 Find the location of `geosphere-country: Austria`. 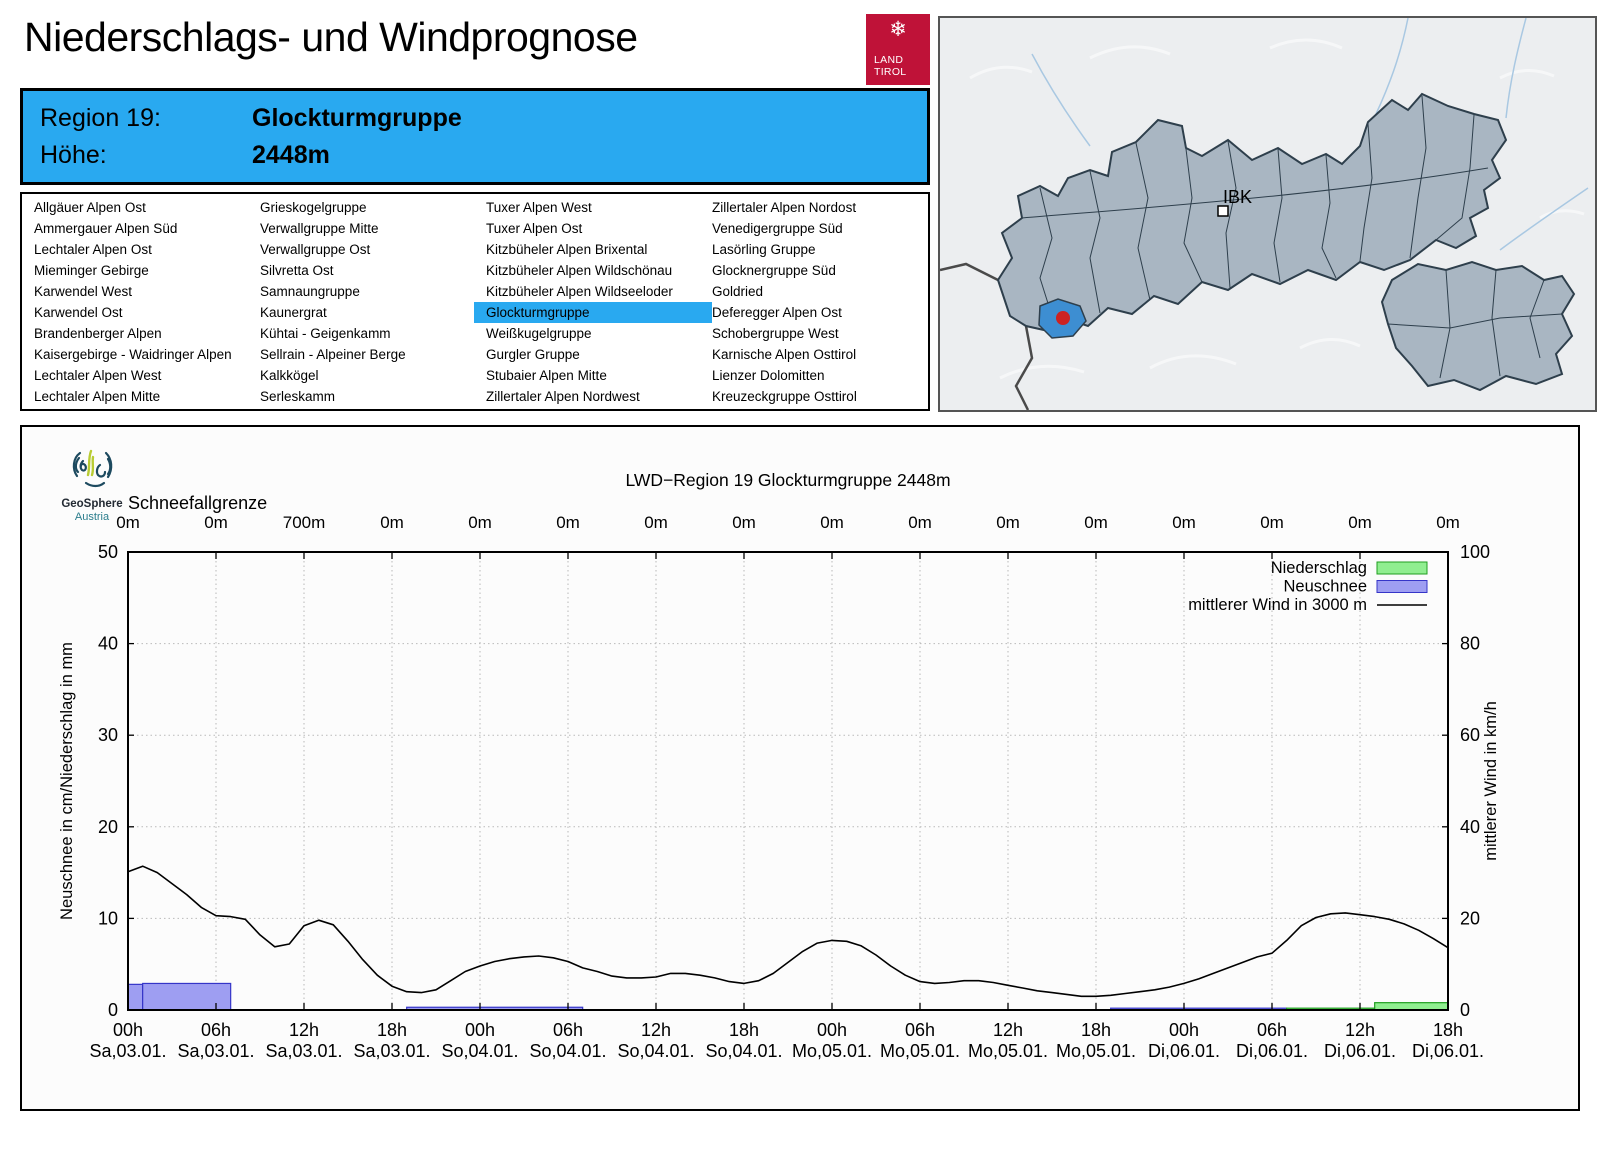

geosphere-country: Austria is located at coordinates (92, 517).